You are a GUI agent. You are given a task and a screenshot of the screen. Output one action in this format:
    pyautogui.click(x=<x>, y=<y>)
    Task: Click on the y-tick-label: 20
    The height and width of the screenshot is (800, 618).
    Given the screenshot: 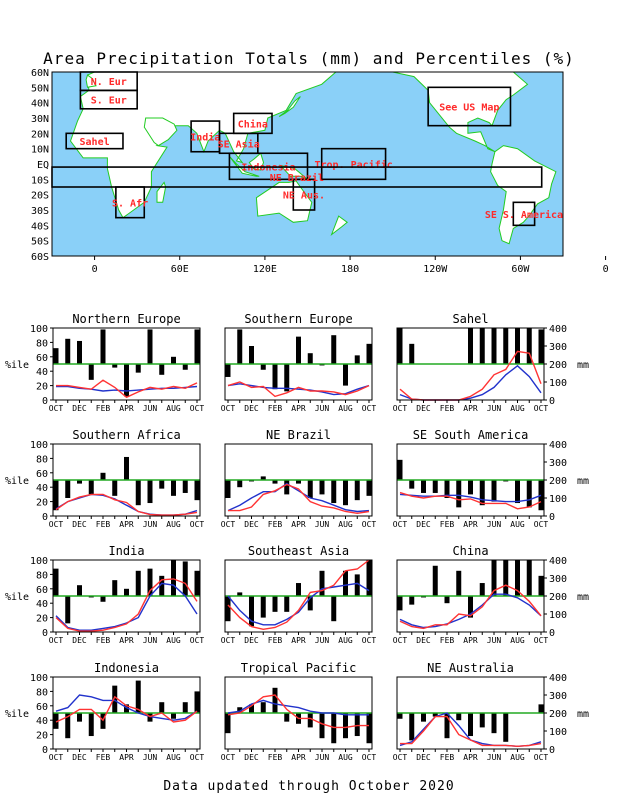 What is the action you would take?
    pyautogui.click(x=42, y=387)
    